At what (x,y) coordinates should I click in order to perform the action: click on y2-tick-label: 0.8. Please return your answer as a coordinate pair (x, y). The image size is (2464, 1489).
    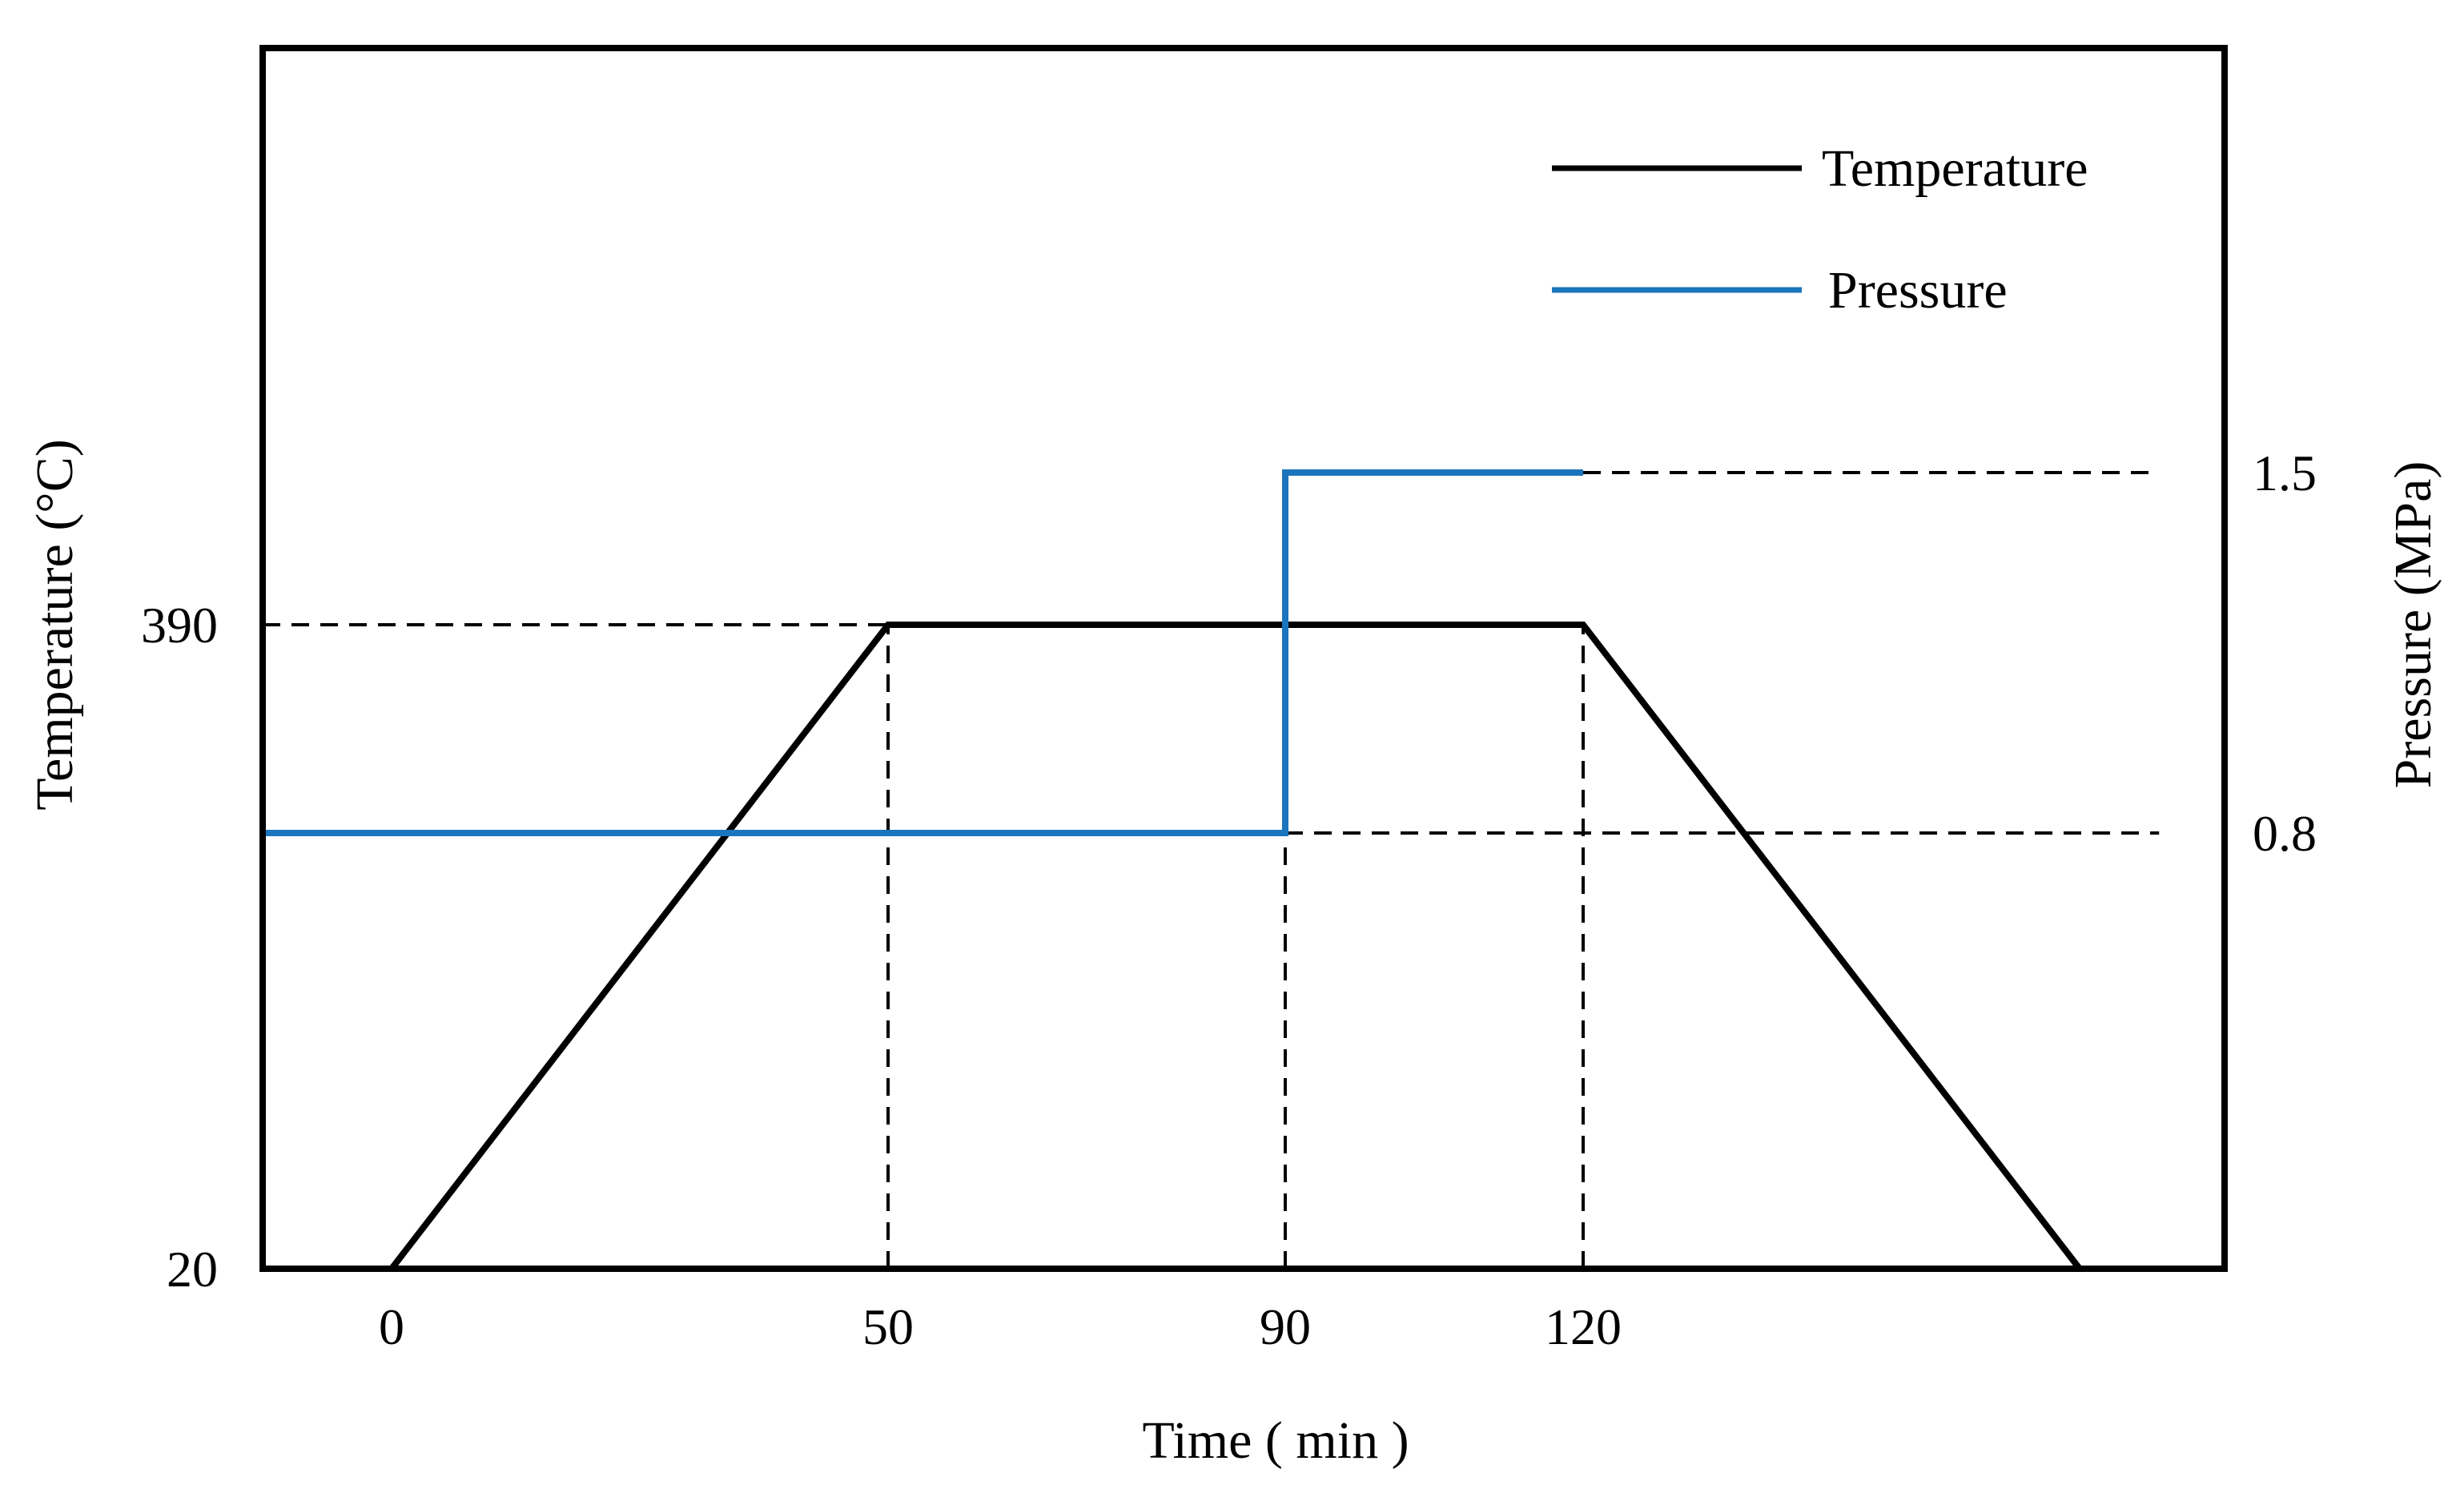
    Looking at the image, I should click on (2285, 834).